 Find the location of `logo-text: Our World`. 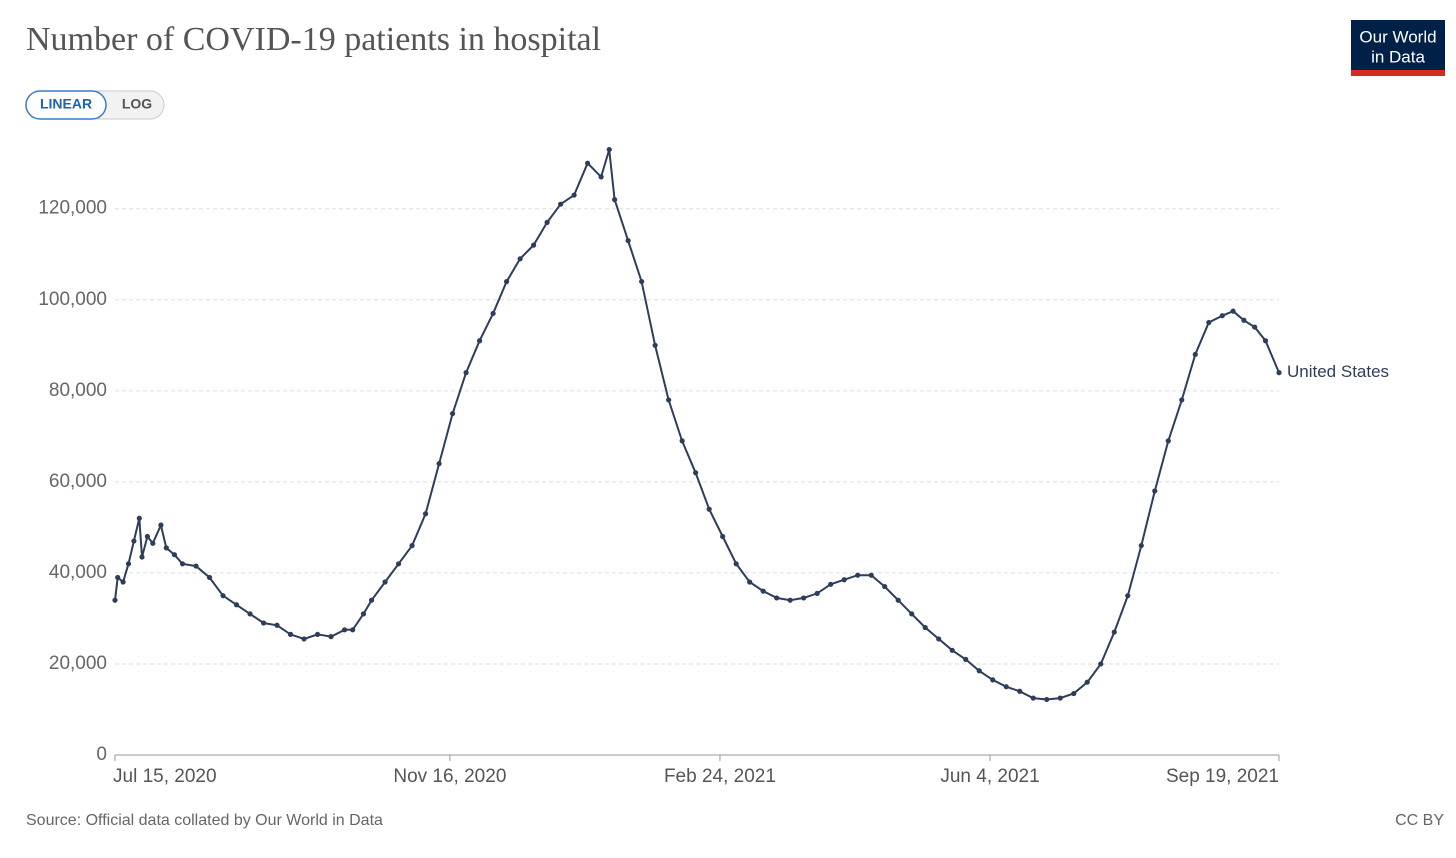

logo-text: Our World is located at coordinates (1397, 36).